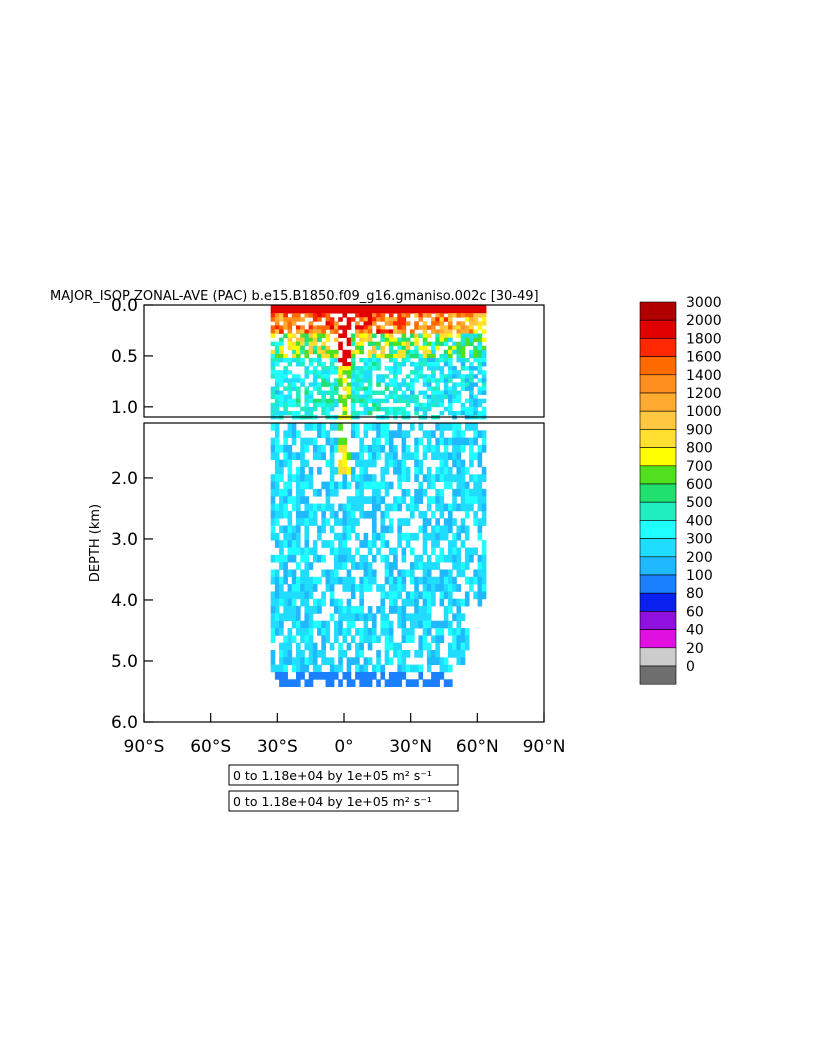  Describe the element at coordinates (344, 361) in the screenshot. I see `upper-panel-frame` at that location.